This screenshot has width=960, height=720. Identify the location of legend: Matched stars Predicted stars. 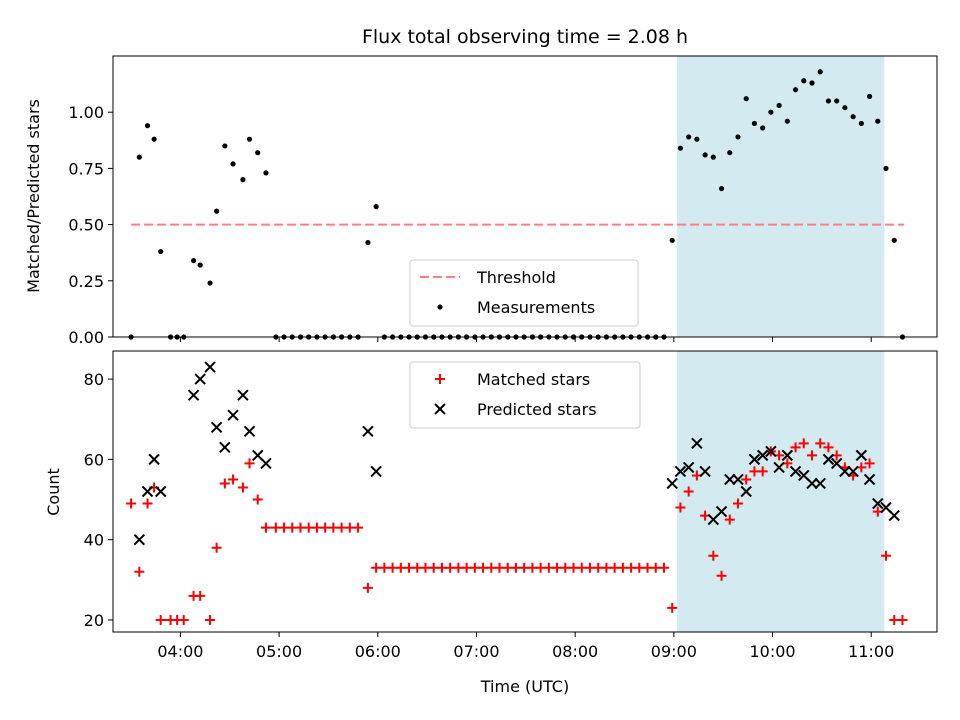
(525, 395).